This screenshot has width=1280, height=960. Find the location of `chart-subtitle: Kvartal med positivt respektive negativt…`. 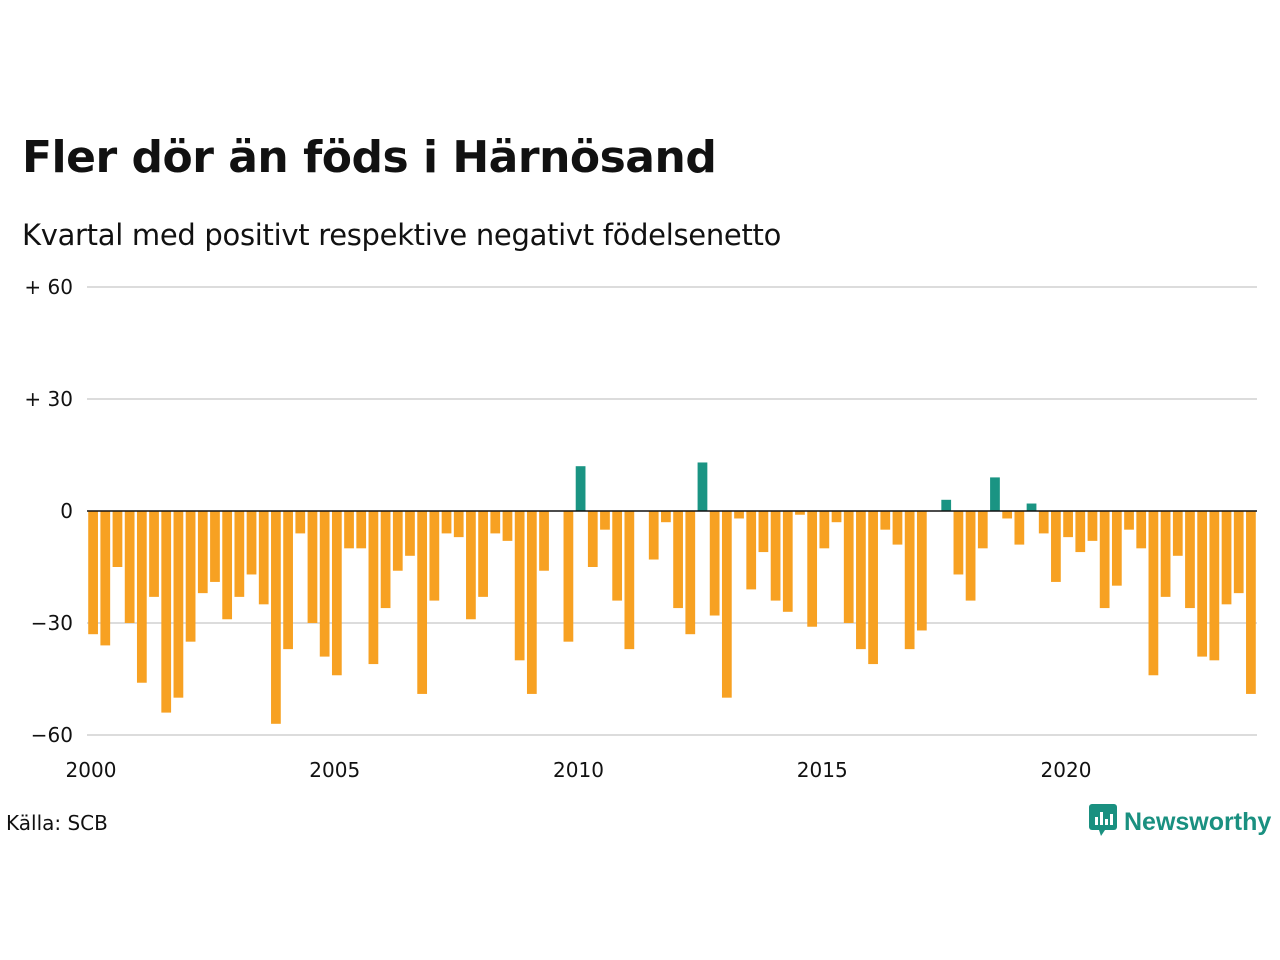

chart-subtitle: Kvartal med positivt respektive negativt… is located at coordinates (402, 235).